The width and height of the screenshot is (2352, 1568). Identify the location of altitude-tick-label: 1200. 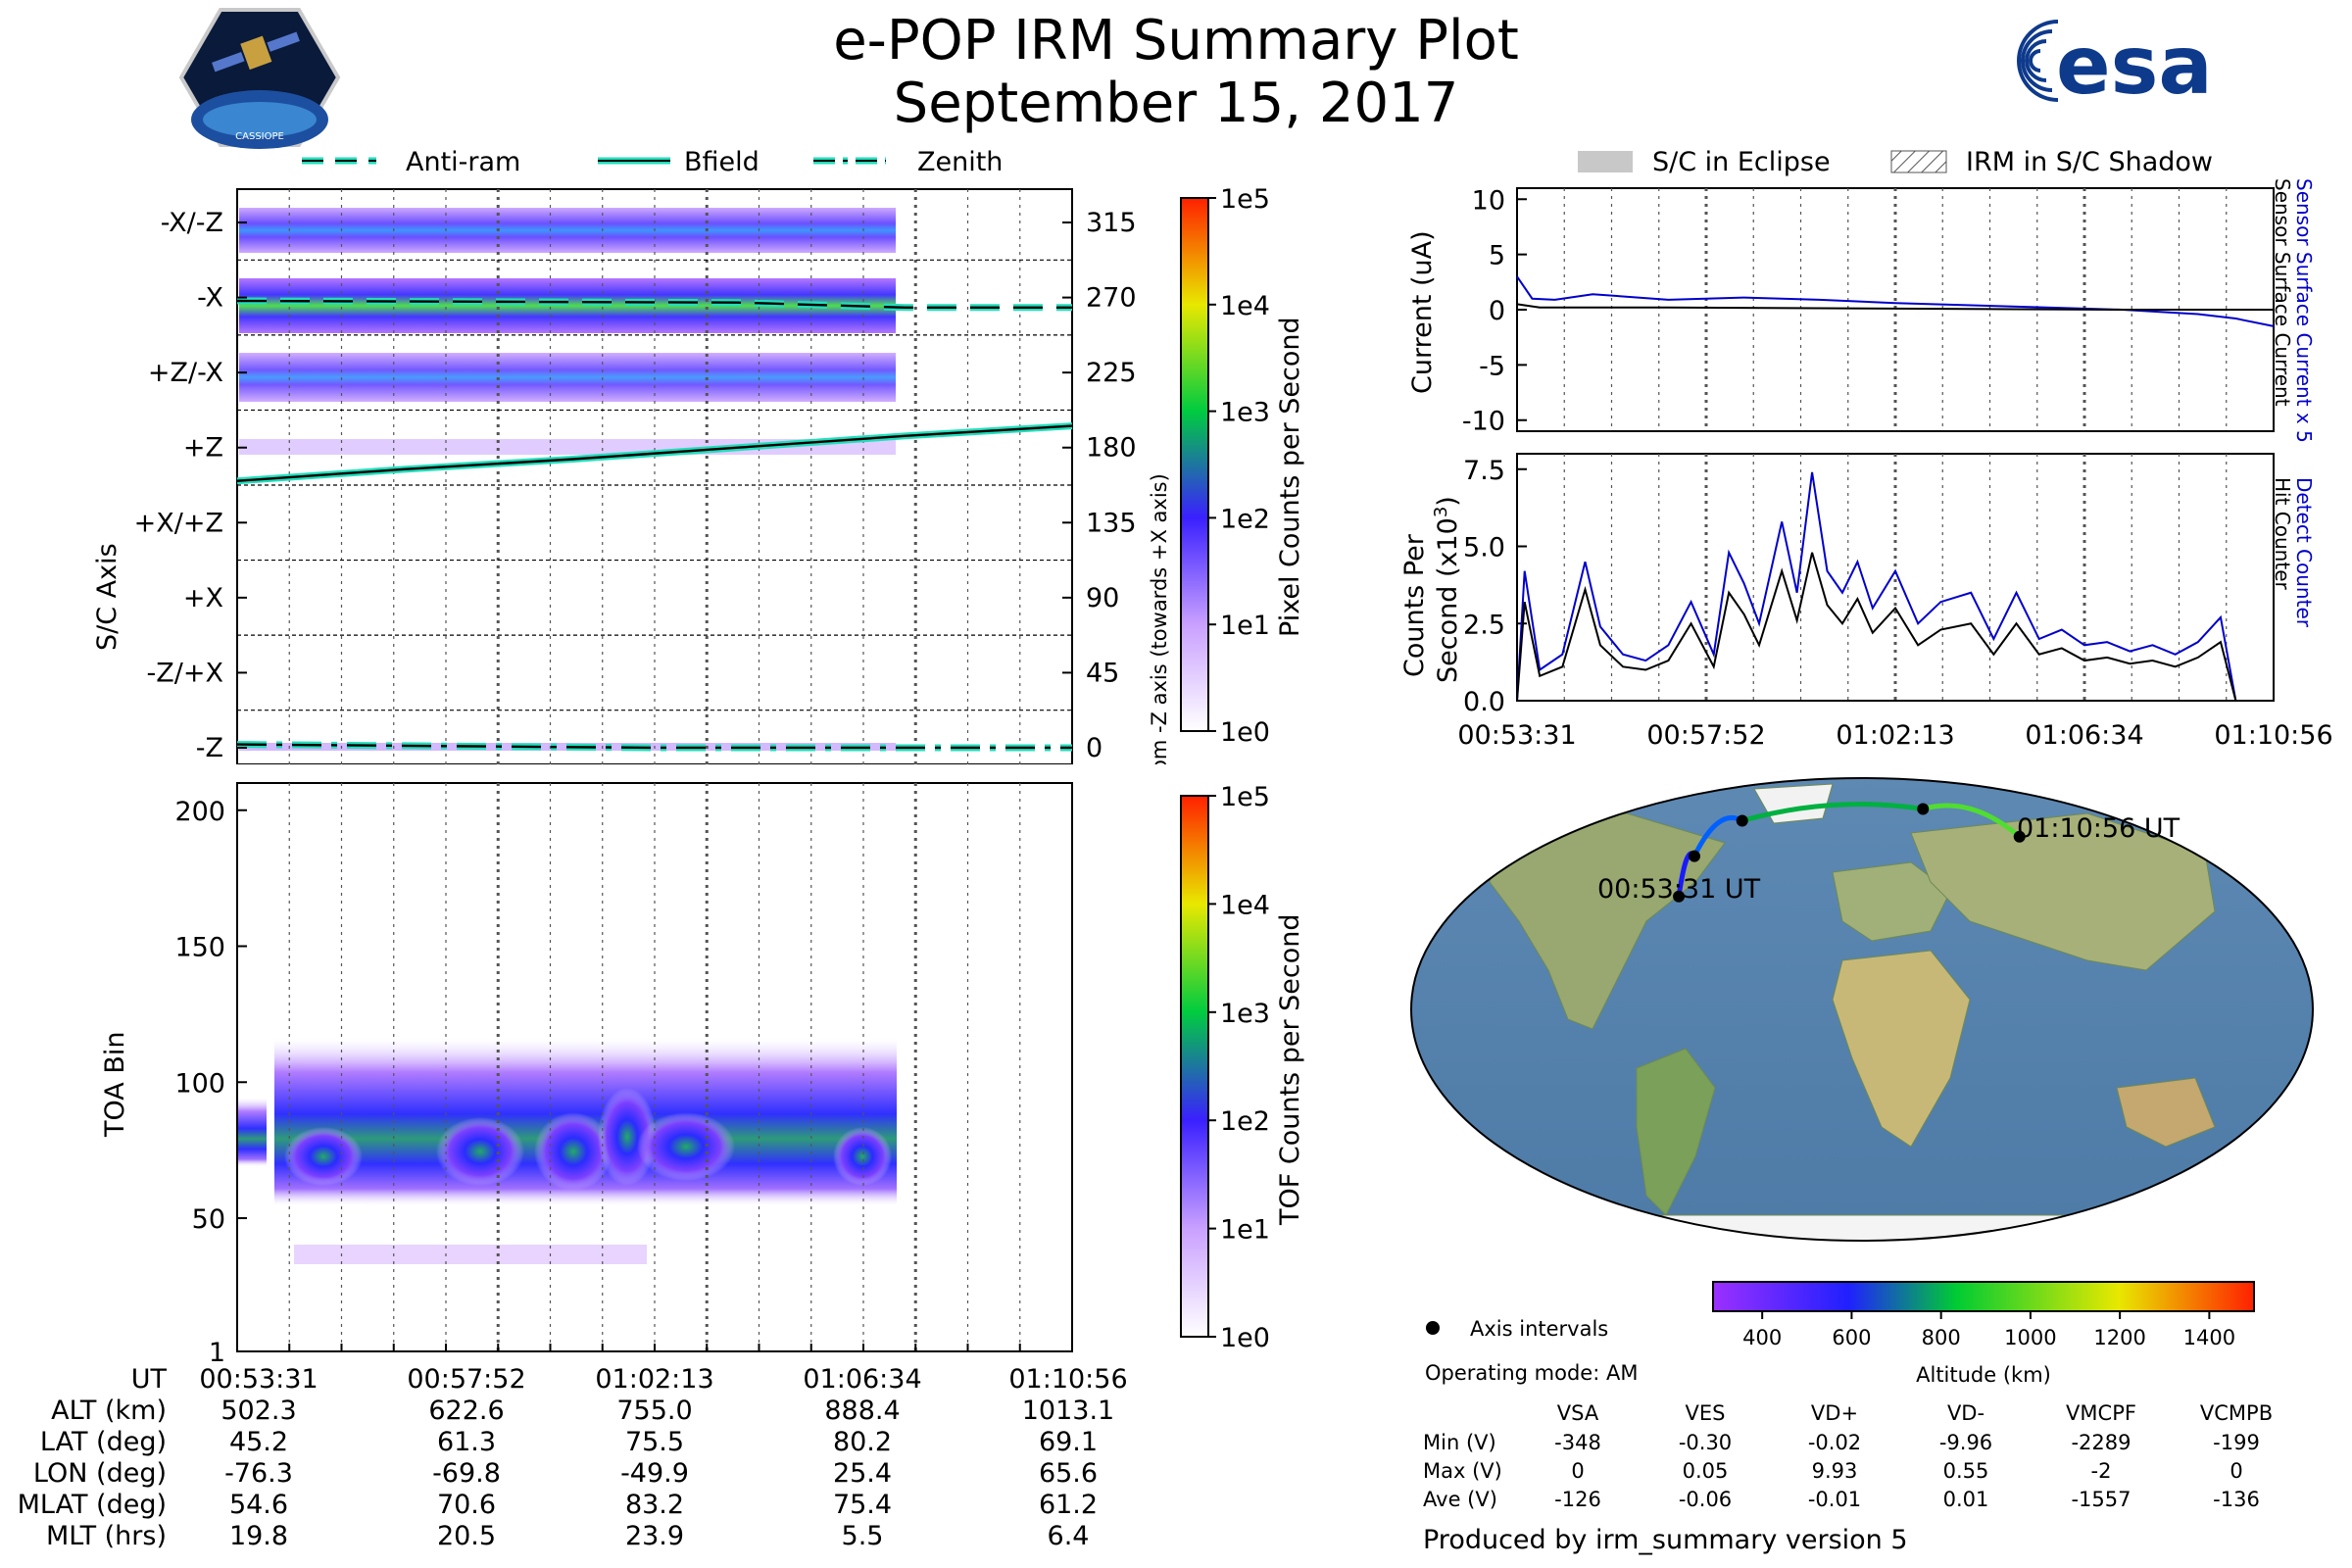
(2119, 1337).